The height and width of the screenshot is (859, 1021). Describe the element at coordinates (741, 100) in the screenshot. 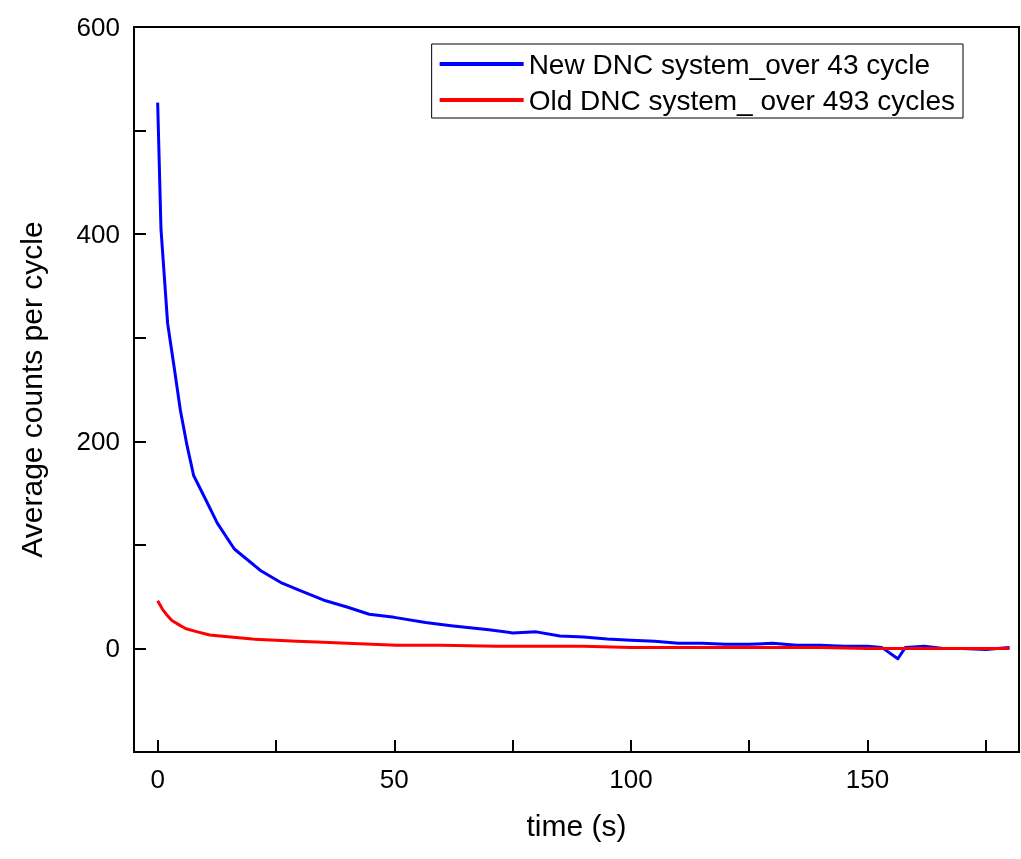

I see `legend-label: Old DNC system_ over 493 cycles` at that location.